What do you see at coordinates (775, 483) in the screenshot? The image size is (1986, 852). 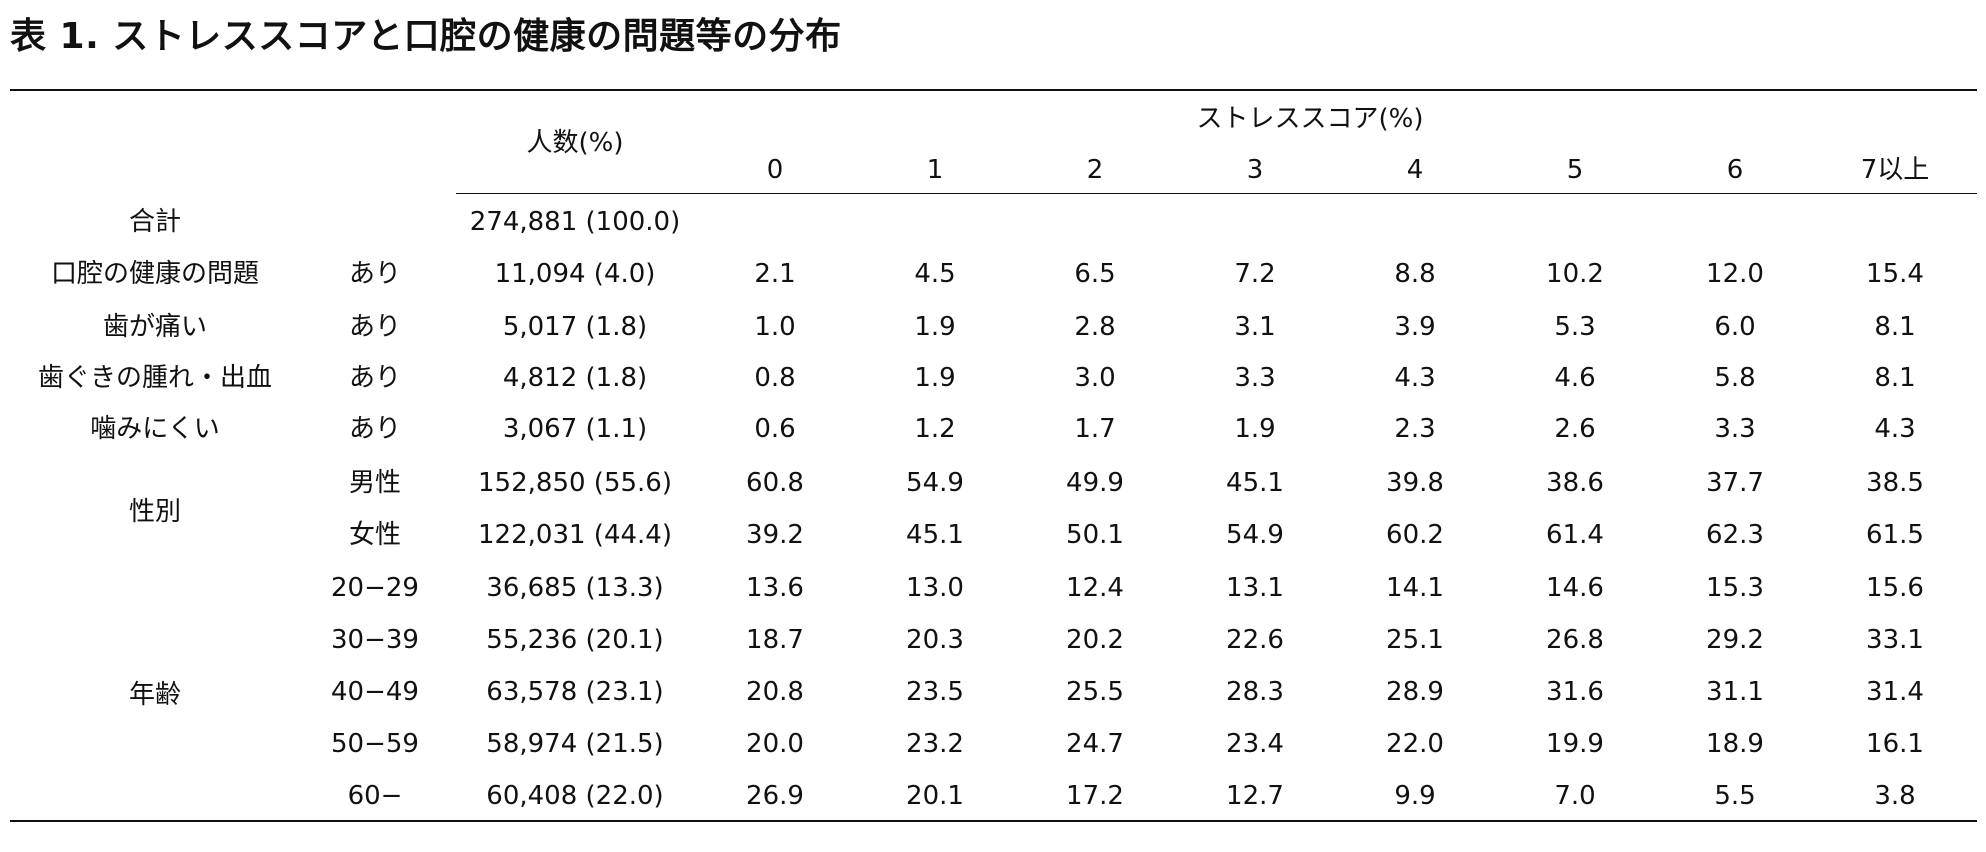 I see `row-value-male-score-0: 60.8` at bounding box center [775, 483].